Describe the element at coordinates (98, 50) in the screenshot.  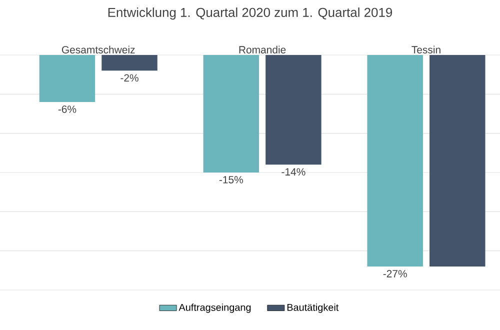
I see `x-tick-label: Gesamtschweiz` at that location.